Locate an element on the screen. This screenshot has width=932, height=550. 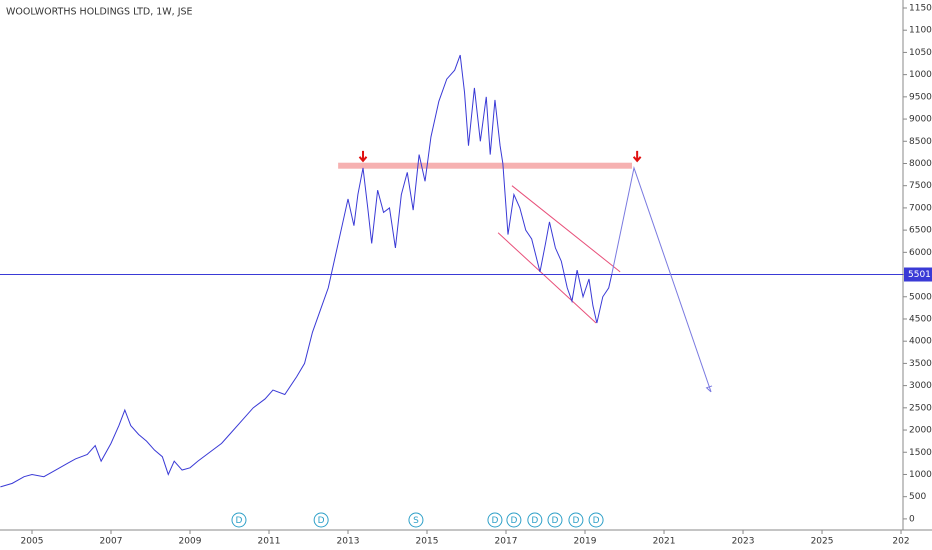
x-tick-label: 2013 is located at coordinates (348, 542).